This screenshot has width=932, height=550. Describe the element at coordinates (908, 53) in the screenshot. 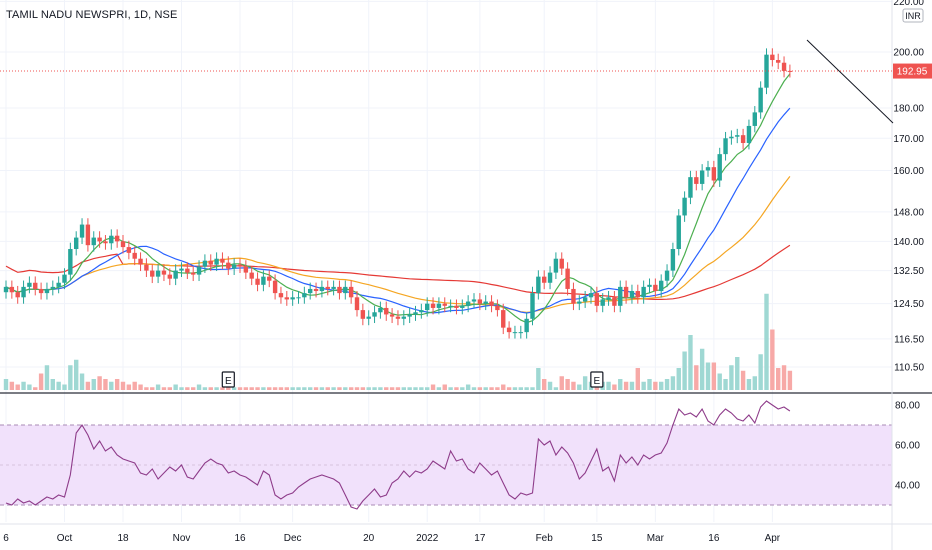

I see `price-tick-label: 200.00` at that location.